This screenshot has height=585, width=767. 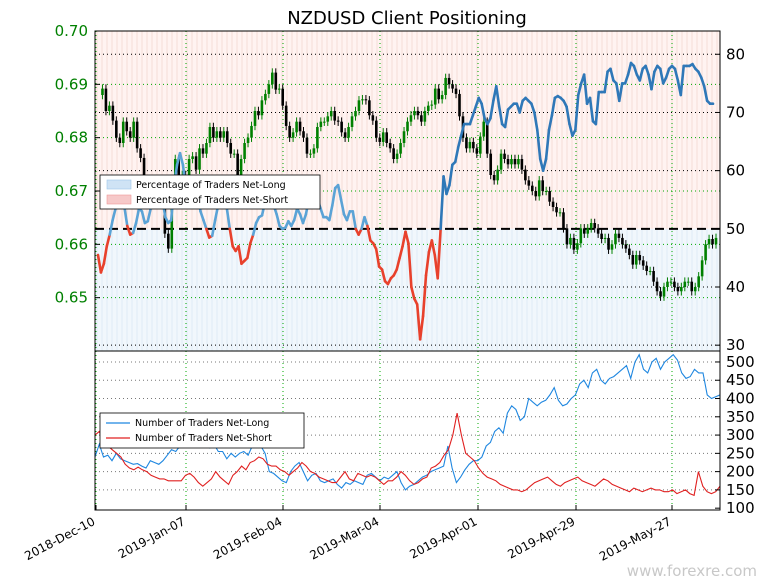 What do you see at coordinates (735, 54) in the screenshot?
I see `right-tick-label: 80` at bounding box center [735, 54].